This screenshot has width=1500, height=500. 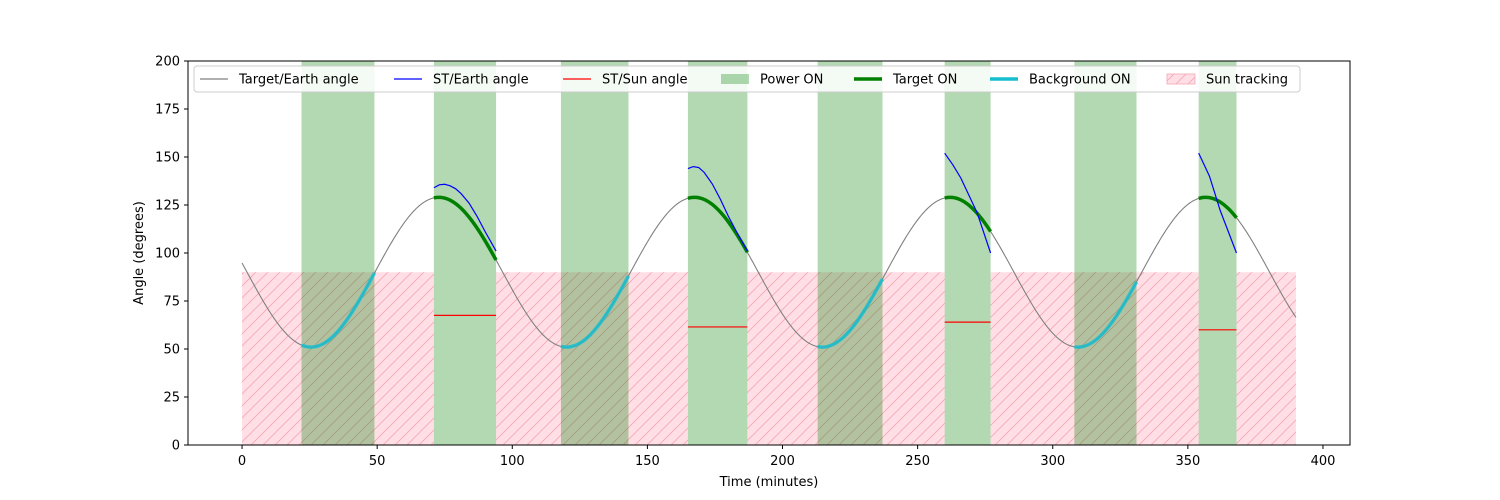 I want to click on x-tick-label: 150, so click(x=647, y=461).